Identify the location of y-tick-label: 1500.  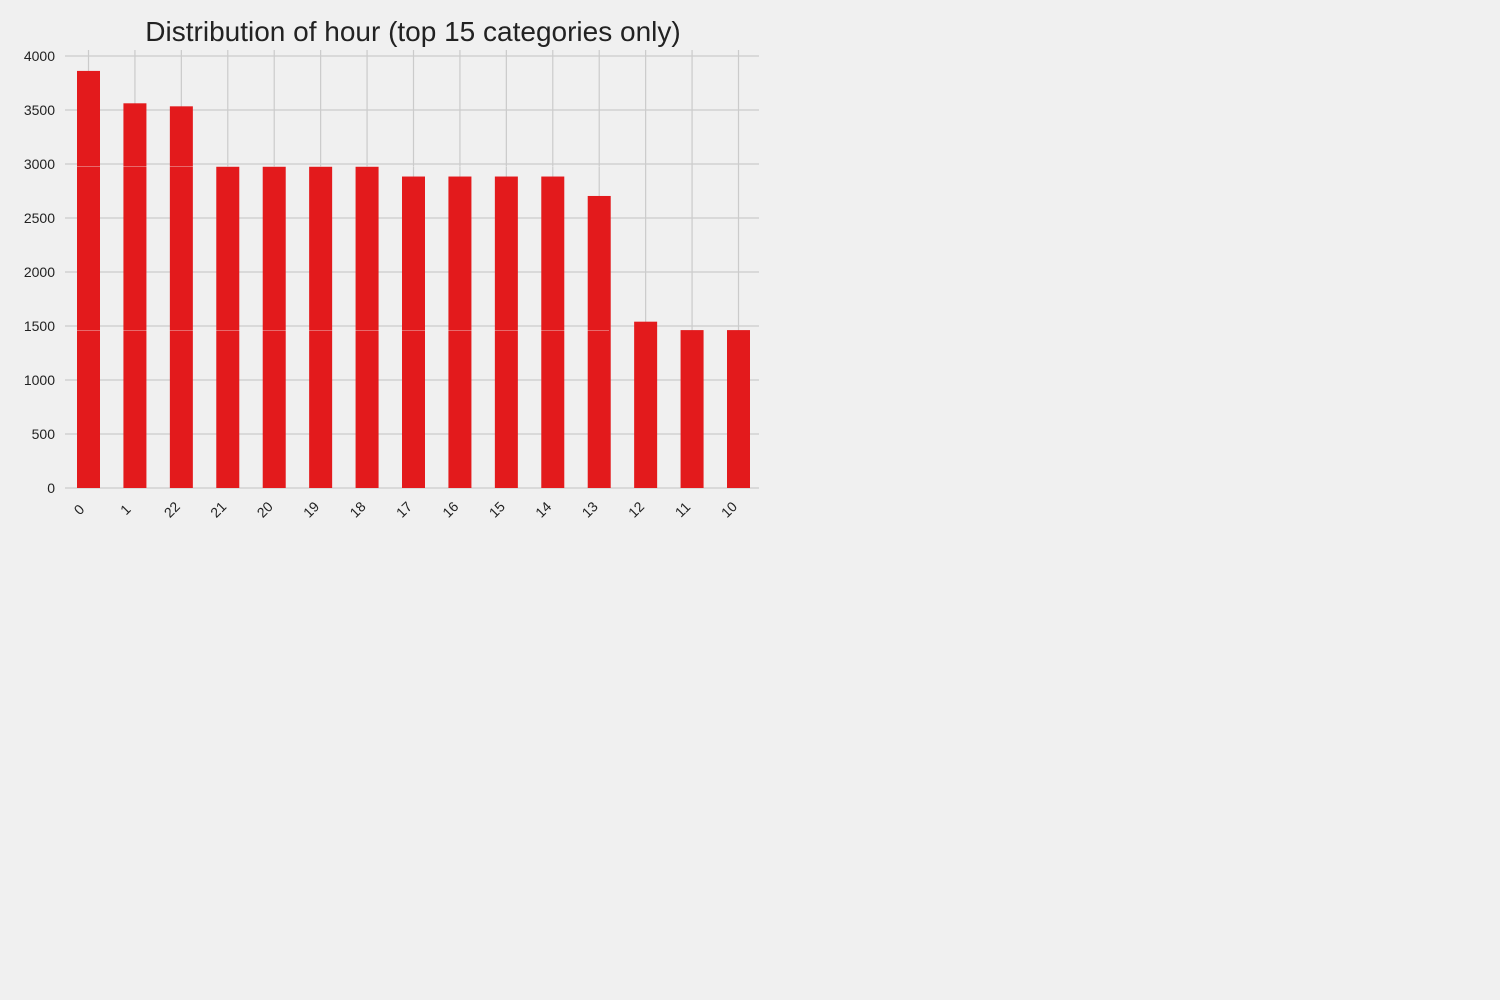
(39, 326).